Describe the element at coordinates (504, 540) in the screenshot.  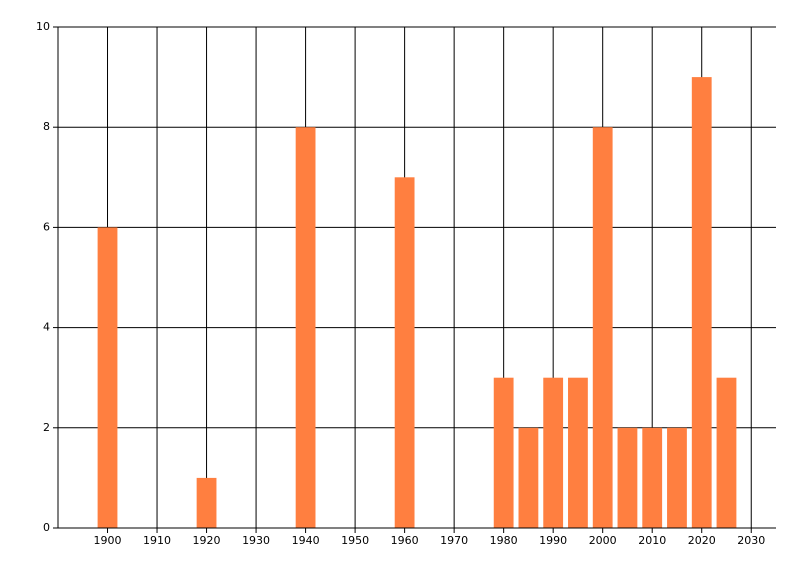
I see `x-tick-label: 1980` at that location.